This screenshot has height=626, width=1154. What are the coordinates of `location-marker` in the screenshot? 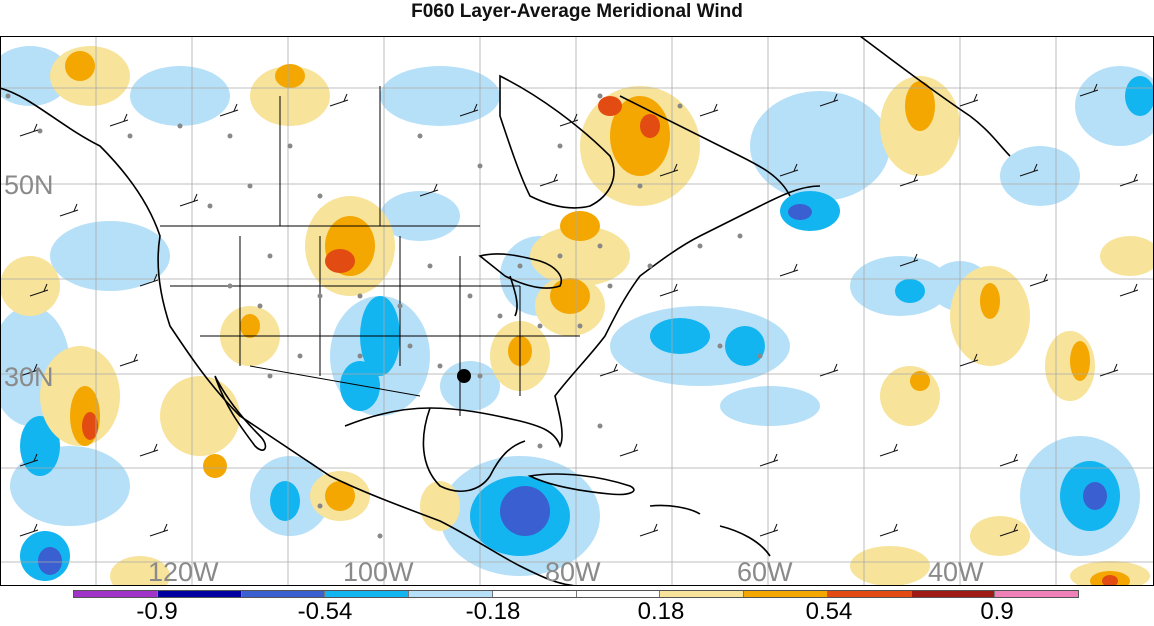 It's located at (464, 376).